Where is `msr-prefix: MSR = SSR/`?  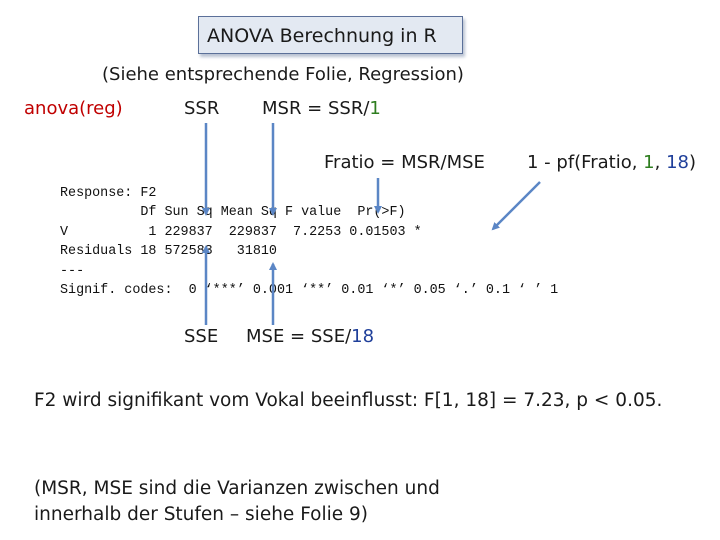
msr-prefix: MSR = SSR/ is located at coordinates (316, 108).